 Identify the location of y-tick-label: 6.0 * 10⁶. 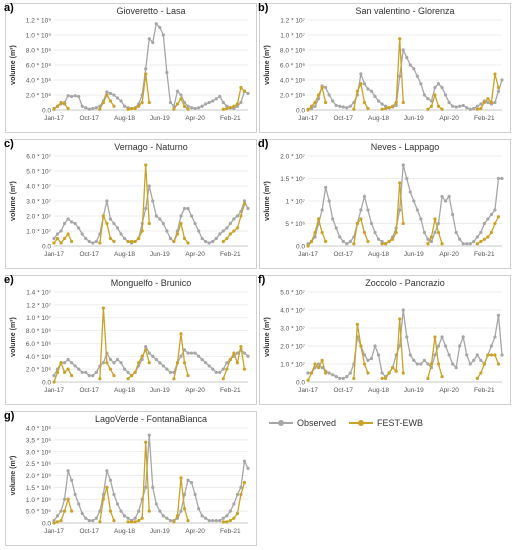
(292, 66).